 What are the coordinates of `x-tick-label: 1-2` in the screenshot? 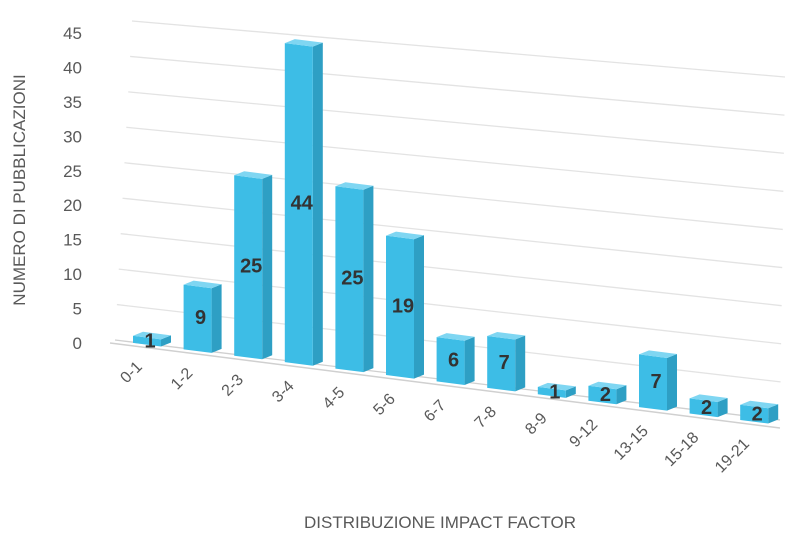 It's located at (182, 379).